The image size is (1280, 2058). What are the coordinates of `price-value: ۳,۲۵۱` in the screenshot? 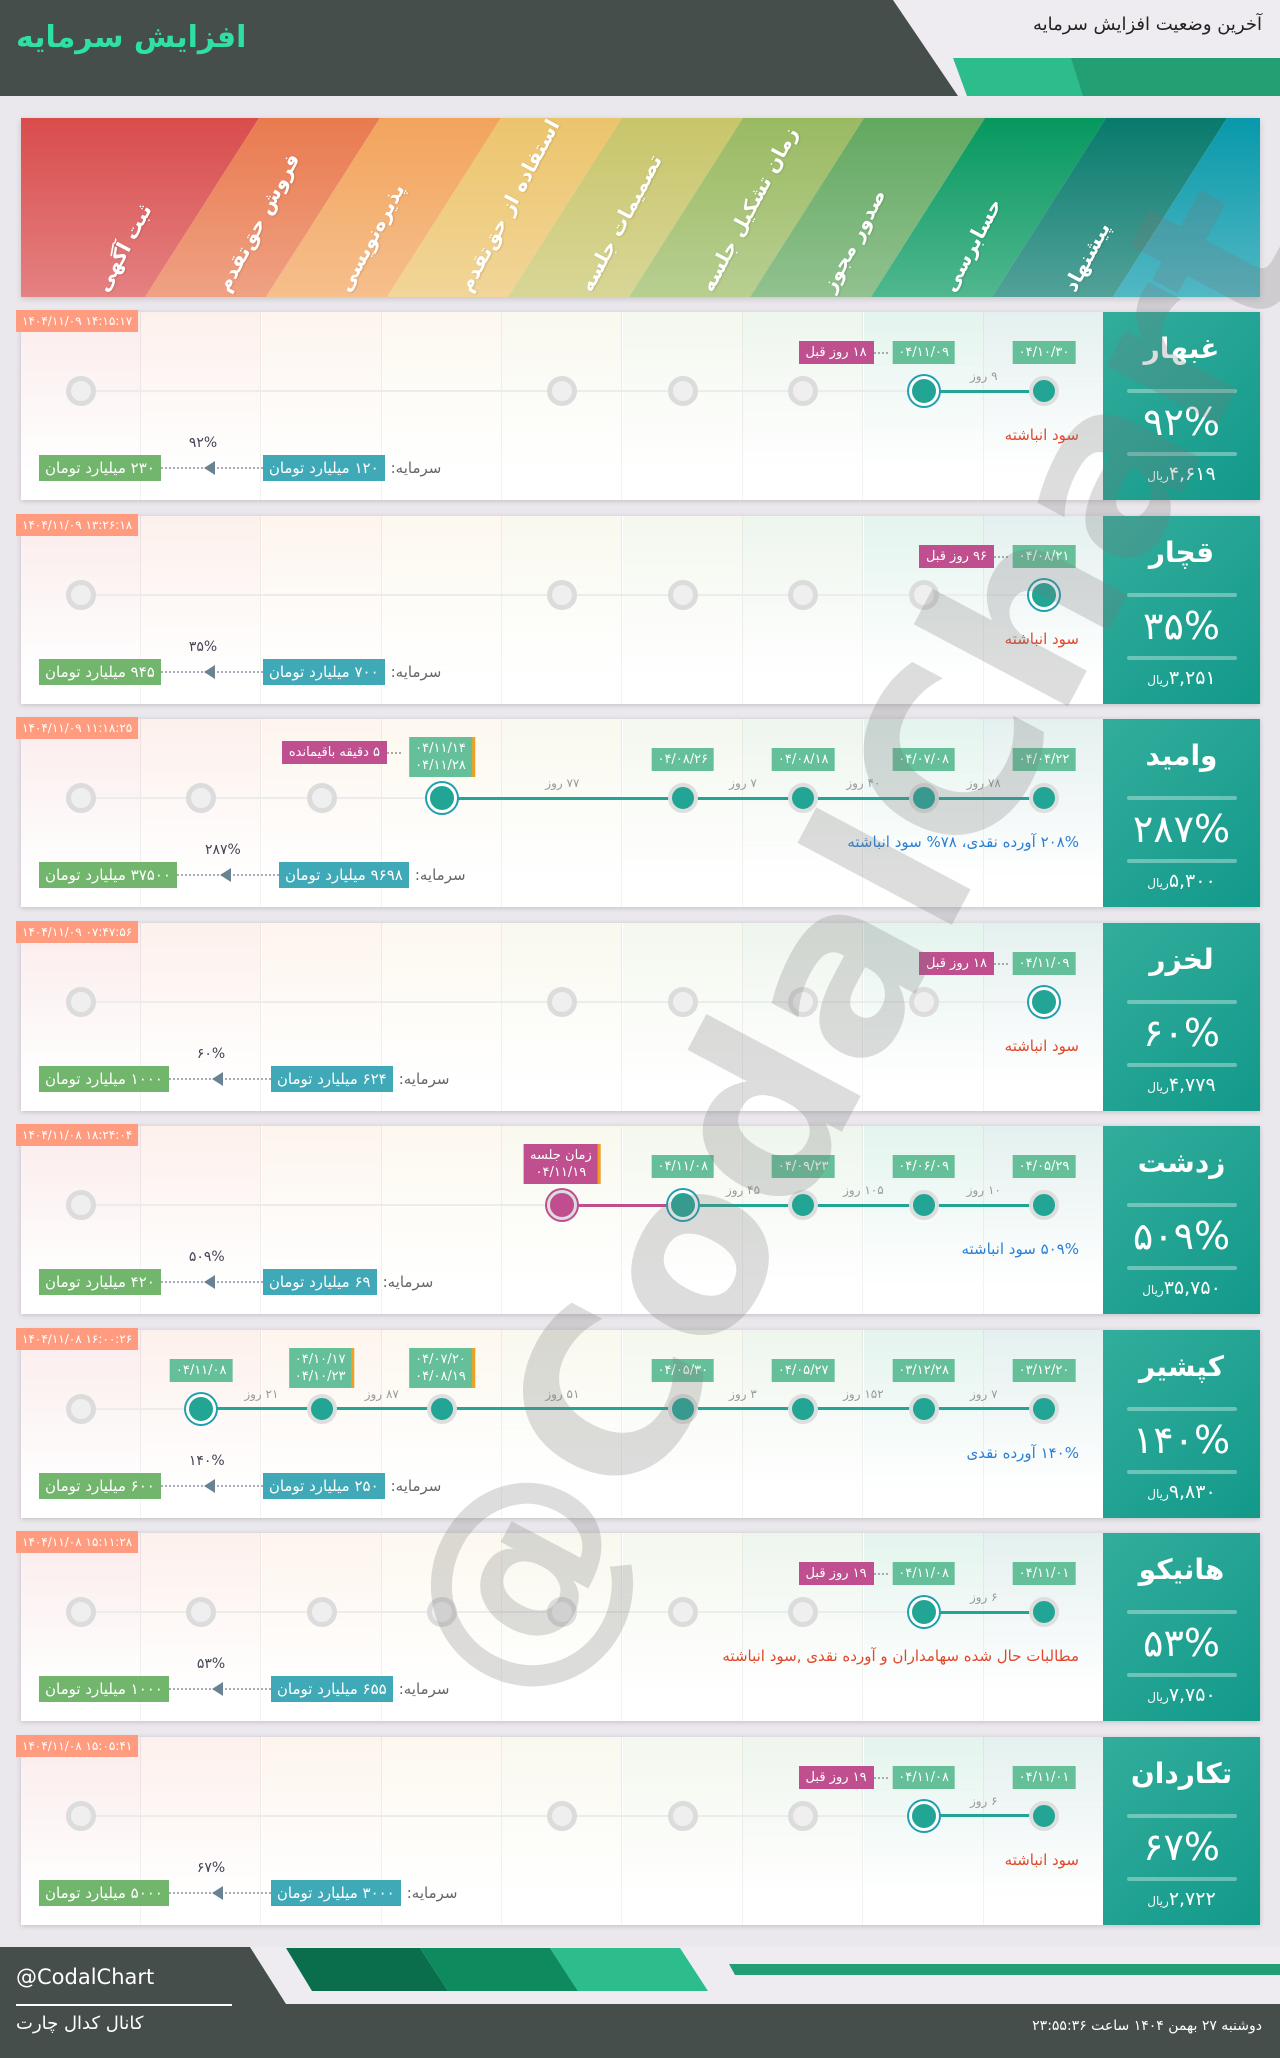 It's located at (1192, 677).